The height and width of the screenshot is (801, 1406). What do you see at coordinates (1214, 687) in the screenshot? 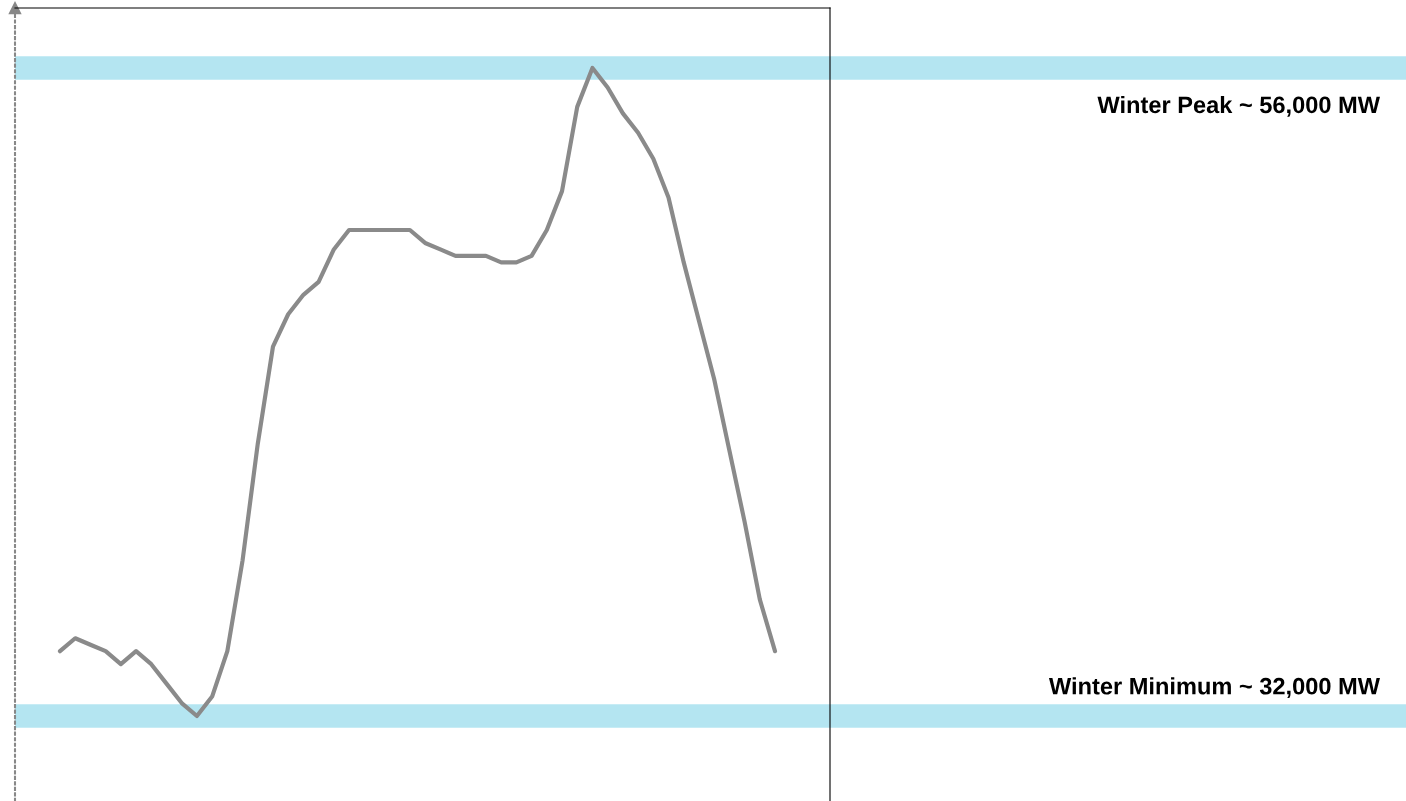
I see `ref-line-label: Winter Minimum ~ 32,000 MW` at bounding box center [1214, 687].